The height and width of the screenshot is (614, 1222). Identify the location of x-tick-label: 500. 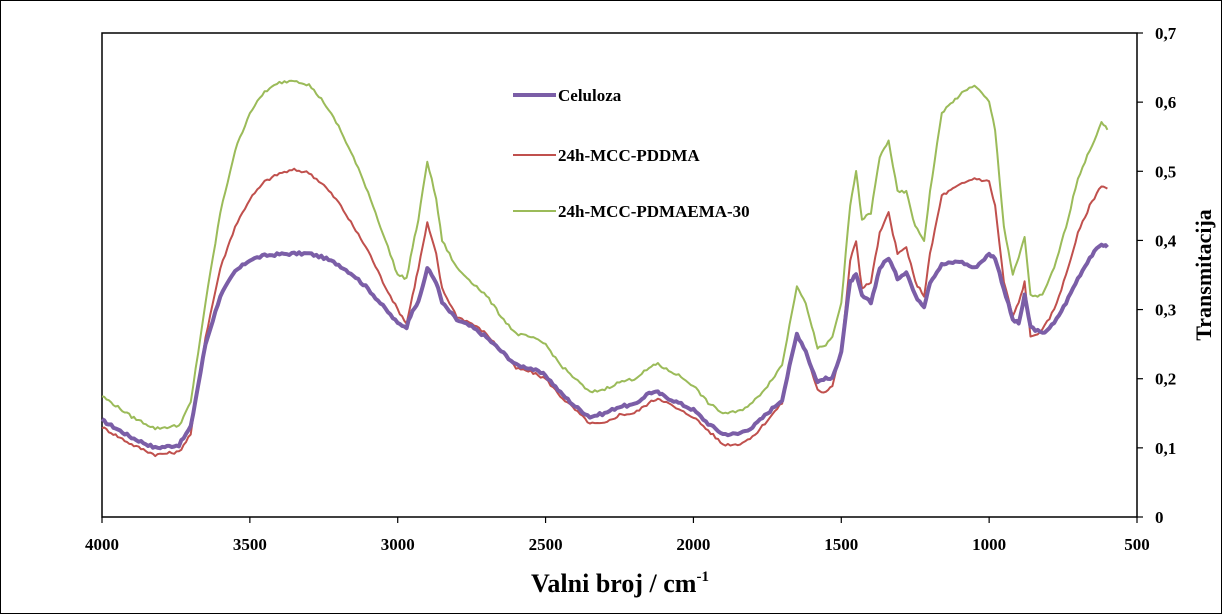
(1137, 544).